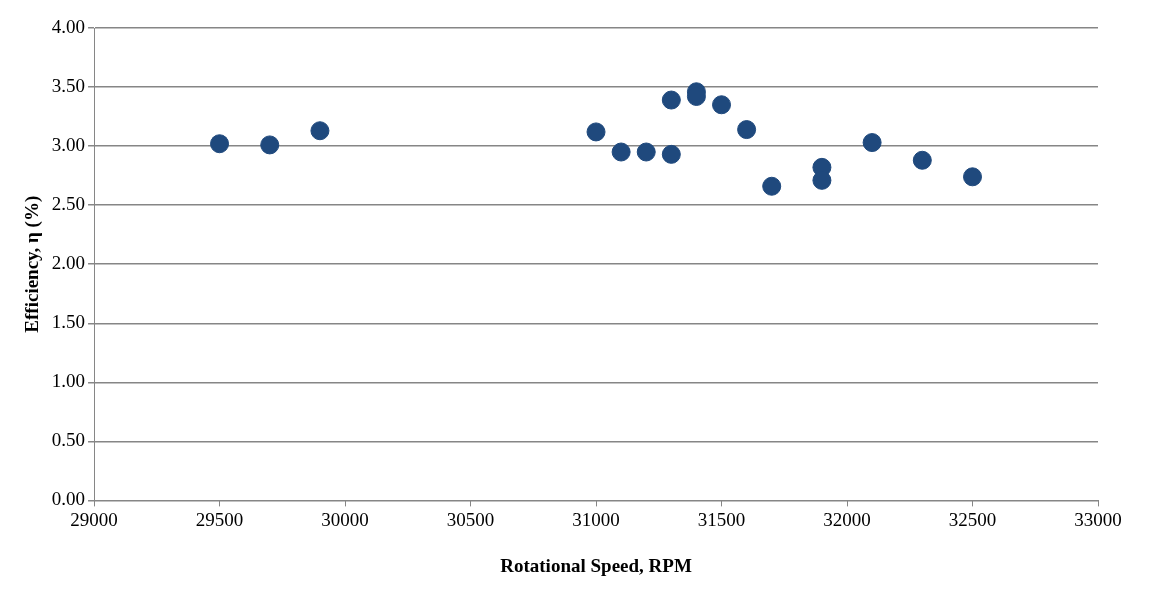 The image size is (1159, 602). What do you see at coordinates (219, 519) in the screenshot?
I see `x-tick-label: 29500` at bounding box center [219, 519].